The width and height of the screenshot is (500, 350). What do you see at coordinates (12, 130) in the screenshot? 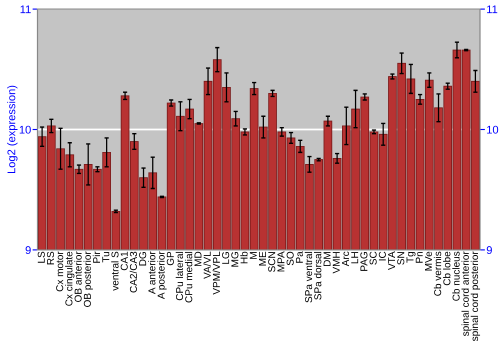
I see `y-axis-title: Log2 (expression)` at bounding box center [12, 130].